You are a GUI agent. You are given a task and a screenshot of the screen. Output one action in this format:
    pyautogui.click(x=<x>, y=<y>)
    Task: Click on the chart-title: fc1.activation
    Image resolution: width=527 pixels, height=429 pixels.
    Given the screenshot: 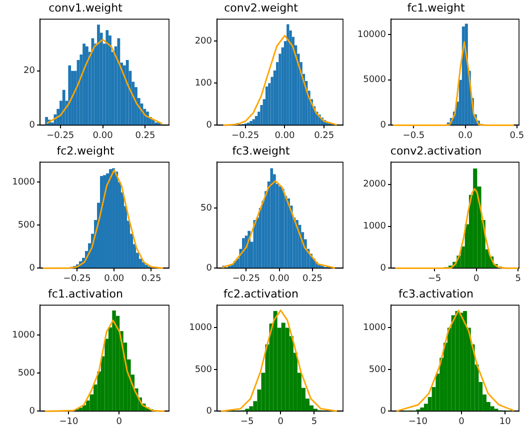 What is the action you would take?
    pyautogui.click(x=85, y=293)
    